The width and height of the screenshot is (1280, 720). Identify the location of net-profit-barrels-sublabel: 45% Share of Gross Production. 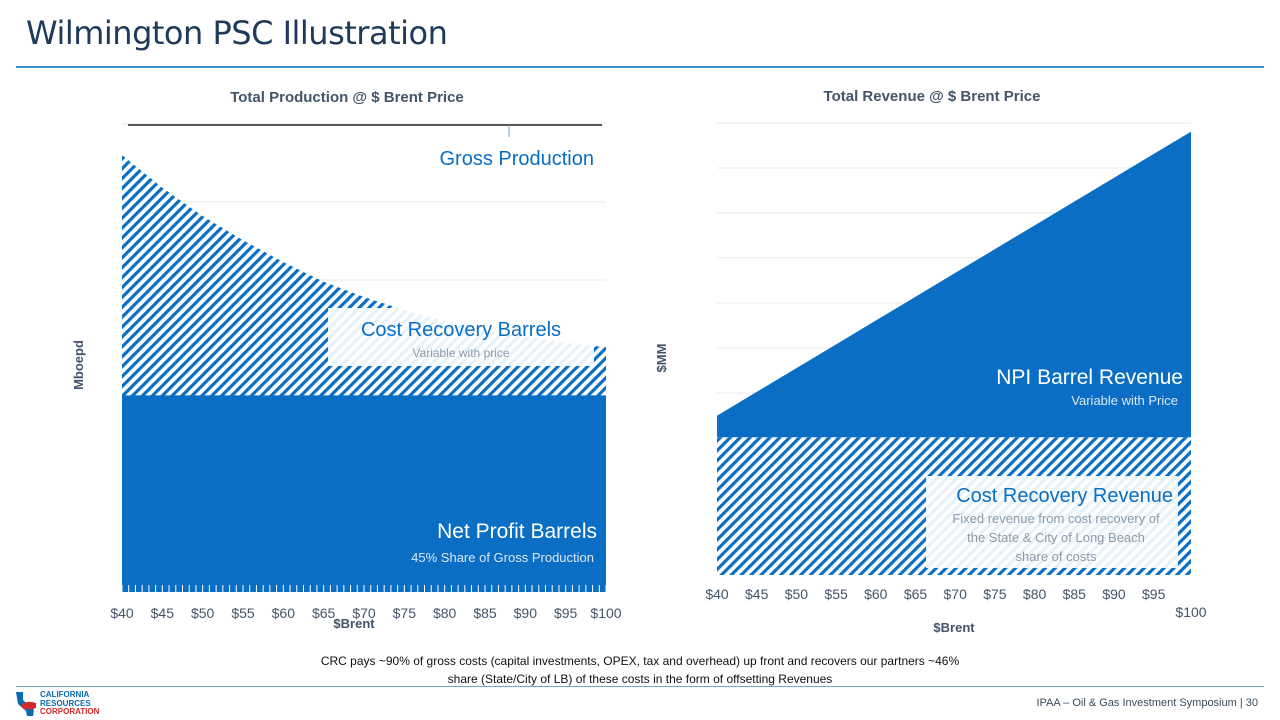
(502, 557).